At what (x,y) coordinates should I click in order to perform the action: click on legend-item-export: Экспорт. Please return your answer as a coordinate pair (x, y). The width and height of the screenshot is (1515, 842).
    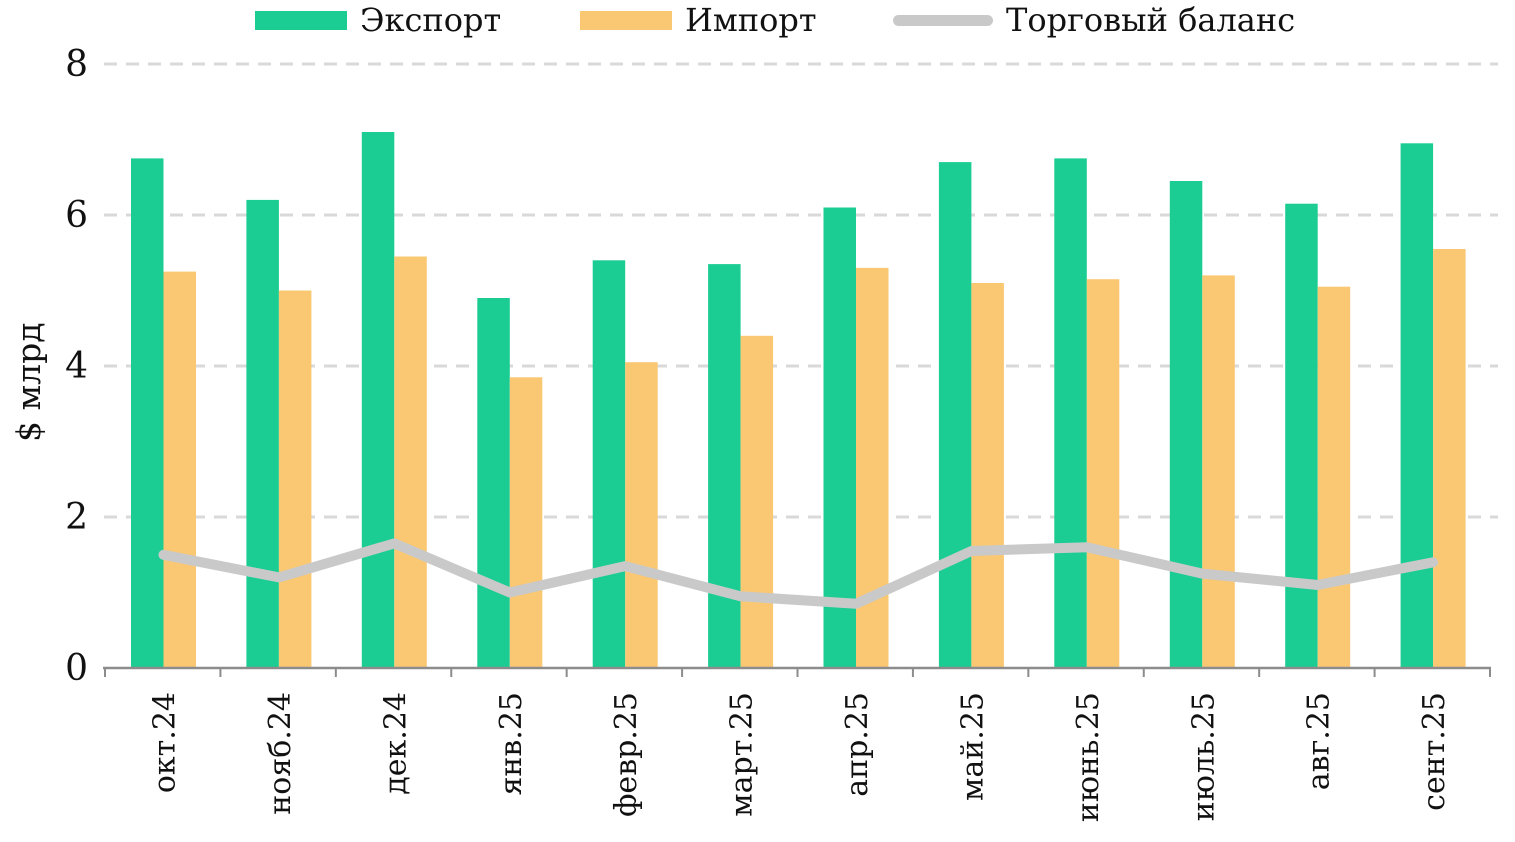
    Looking at the image, I should click on (378, 20).